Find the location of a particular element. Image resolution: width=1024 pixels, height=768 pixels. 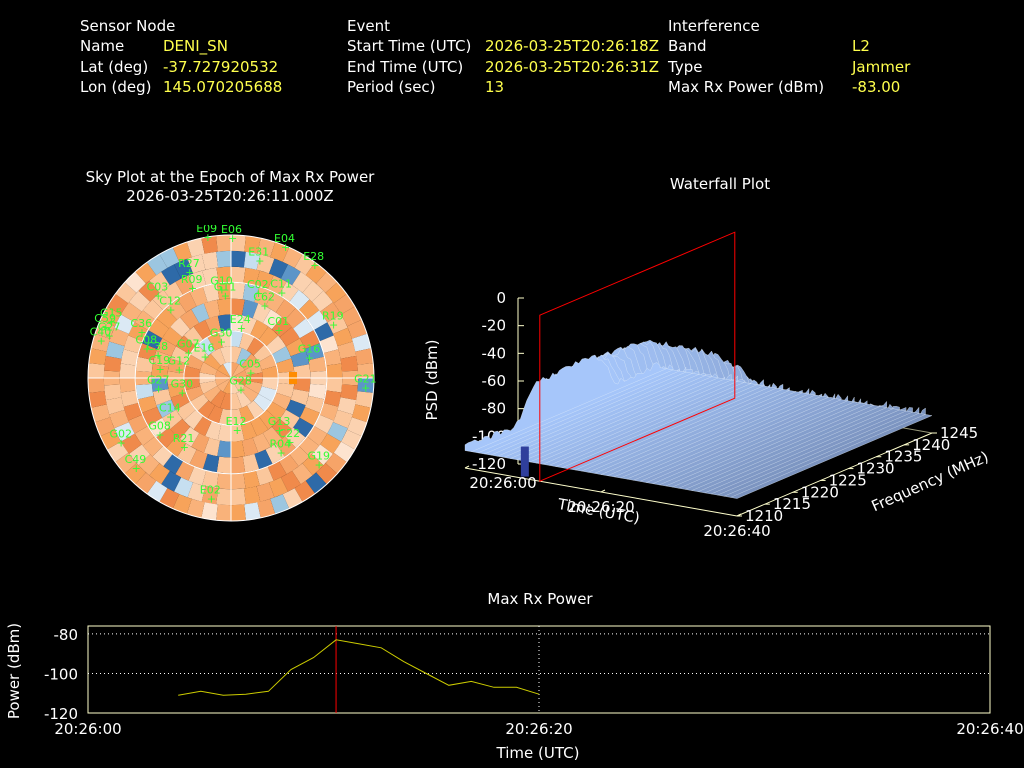

satellite-marker: +G21 is located at coordinates (365, 383).